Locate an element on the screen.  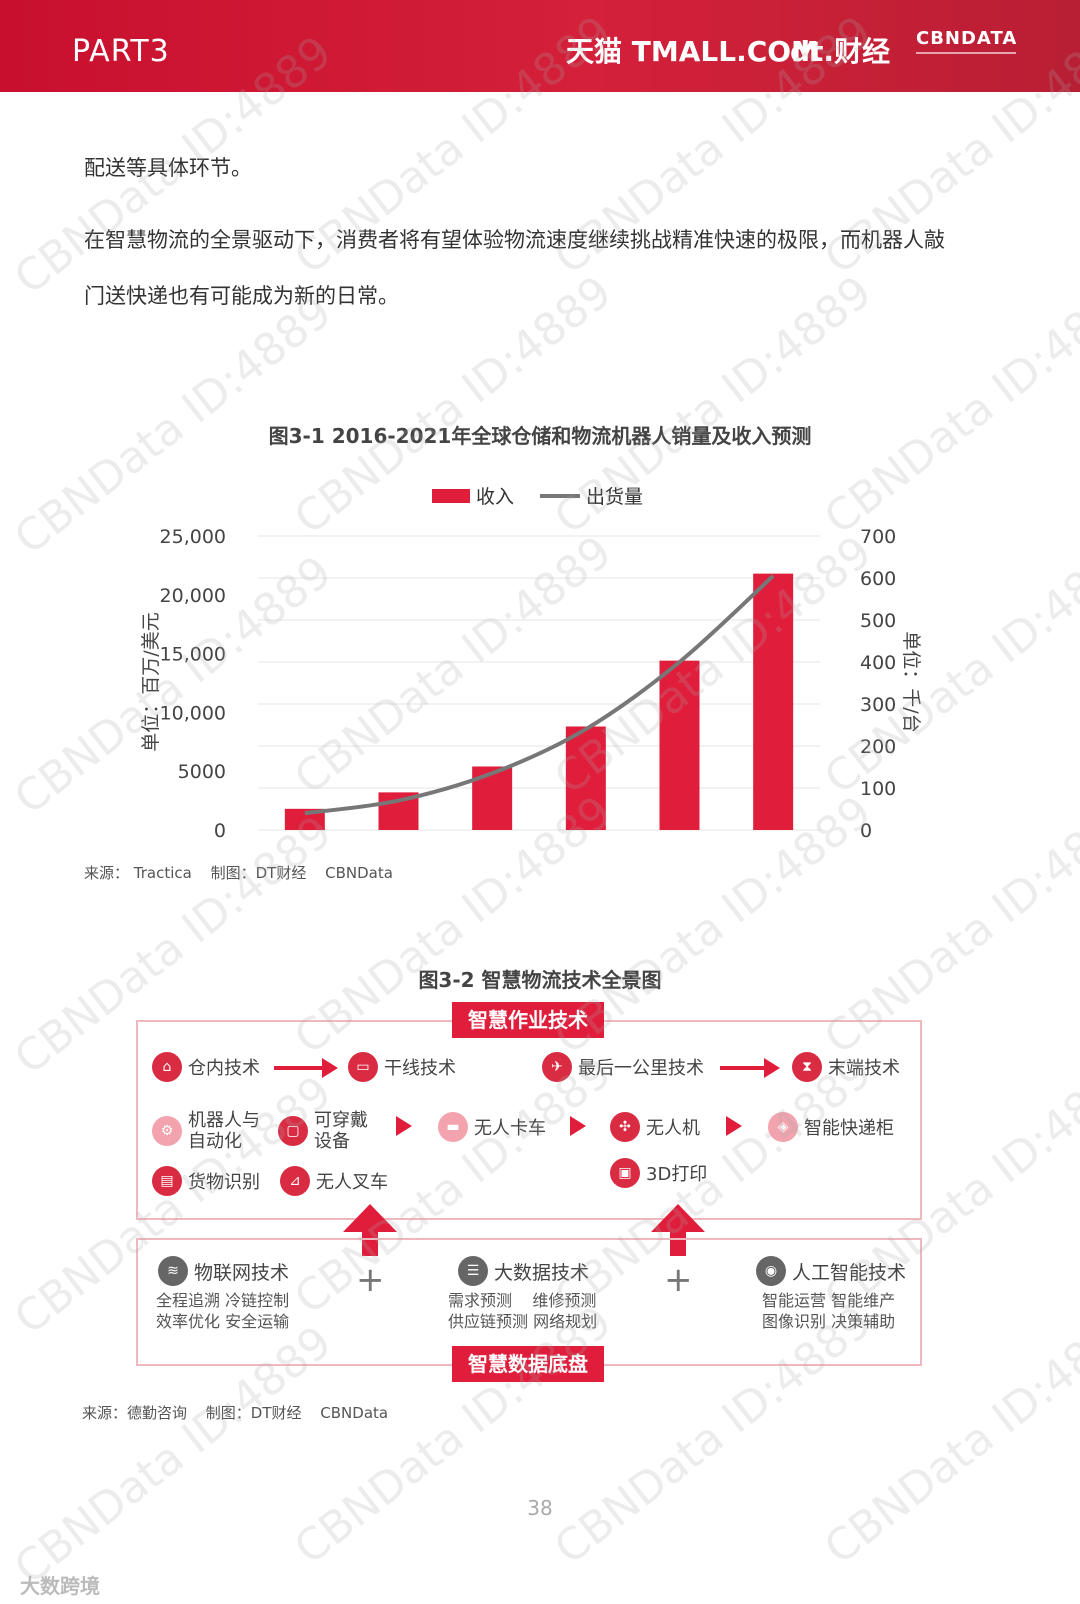
node-3d-print: ▣ 3D打印 is located at coordinates (658, 1173).